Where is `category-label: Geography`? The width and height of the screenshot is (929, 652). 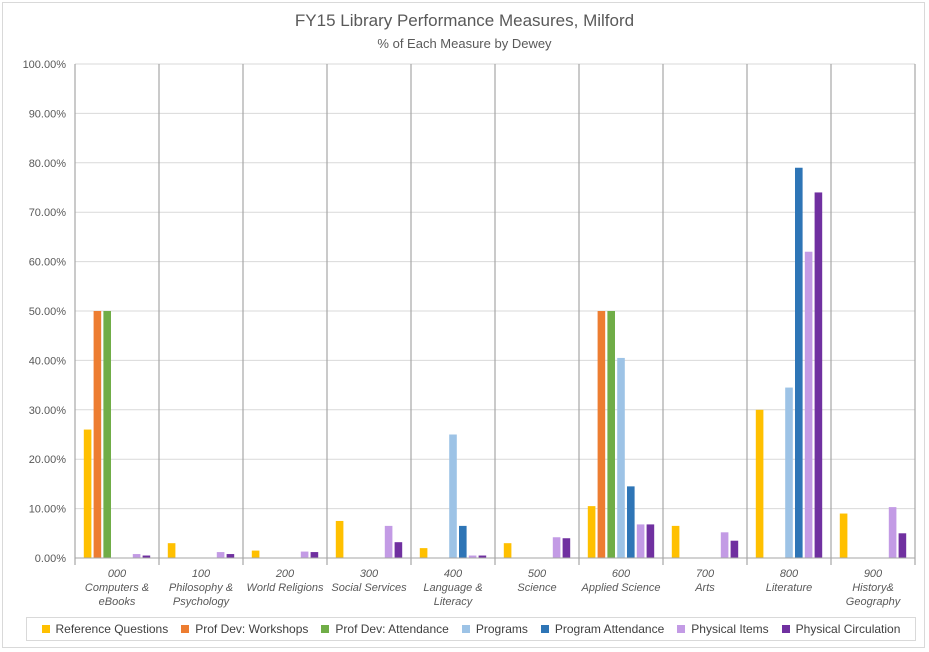
category-label: Geography is located at coordinates (874, 602).